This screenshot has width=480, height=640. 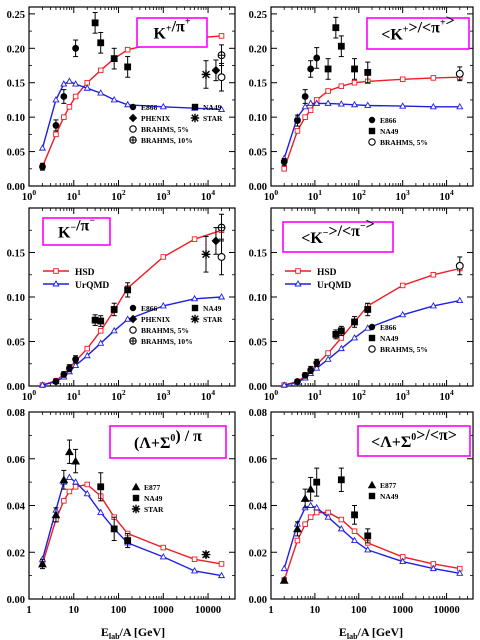 What do you see at coordinates (388, 120) in the screenshot?
I see `legend-label: E866` at bounding box center [388, 120].